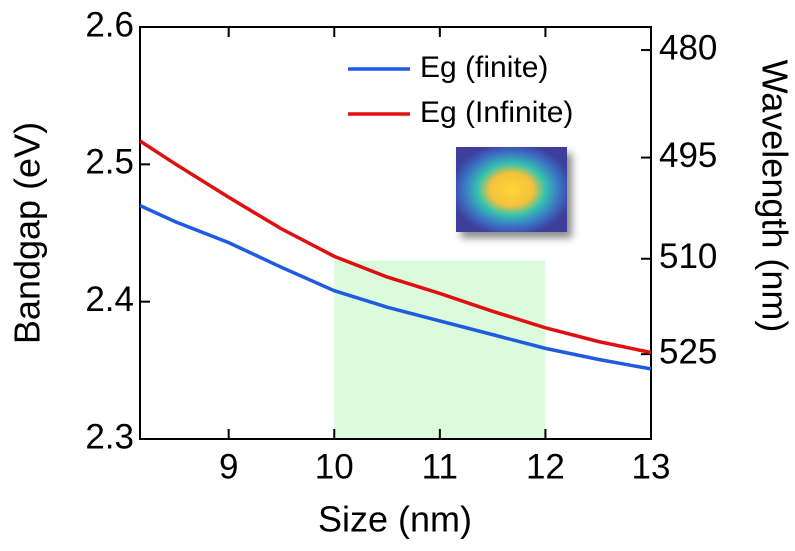 The image size is (795, 551). What do you see at coordinates (440, 349) in the screenshot?
I see `highlight-region` at bounding box center [440, 349].